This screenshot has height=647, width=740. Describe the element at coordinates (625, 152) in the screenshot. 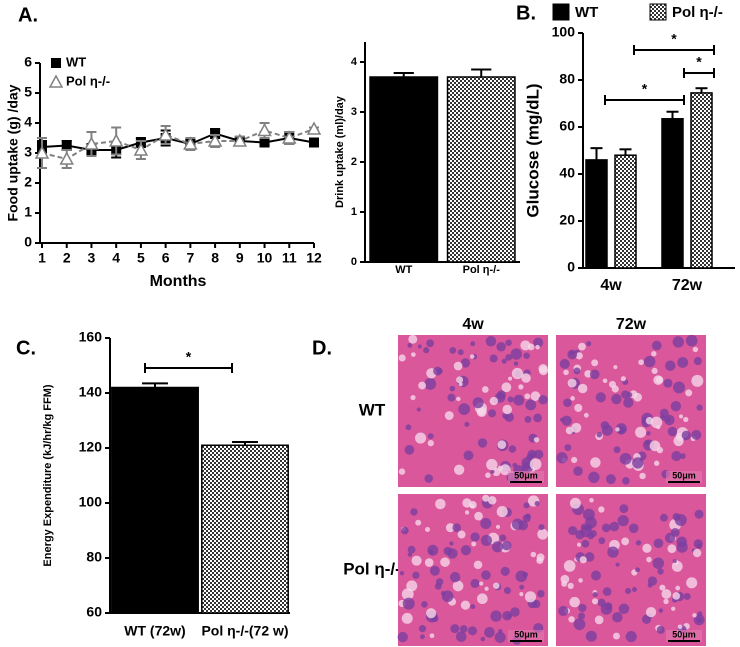

I see `error-bar` at that location.